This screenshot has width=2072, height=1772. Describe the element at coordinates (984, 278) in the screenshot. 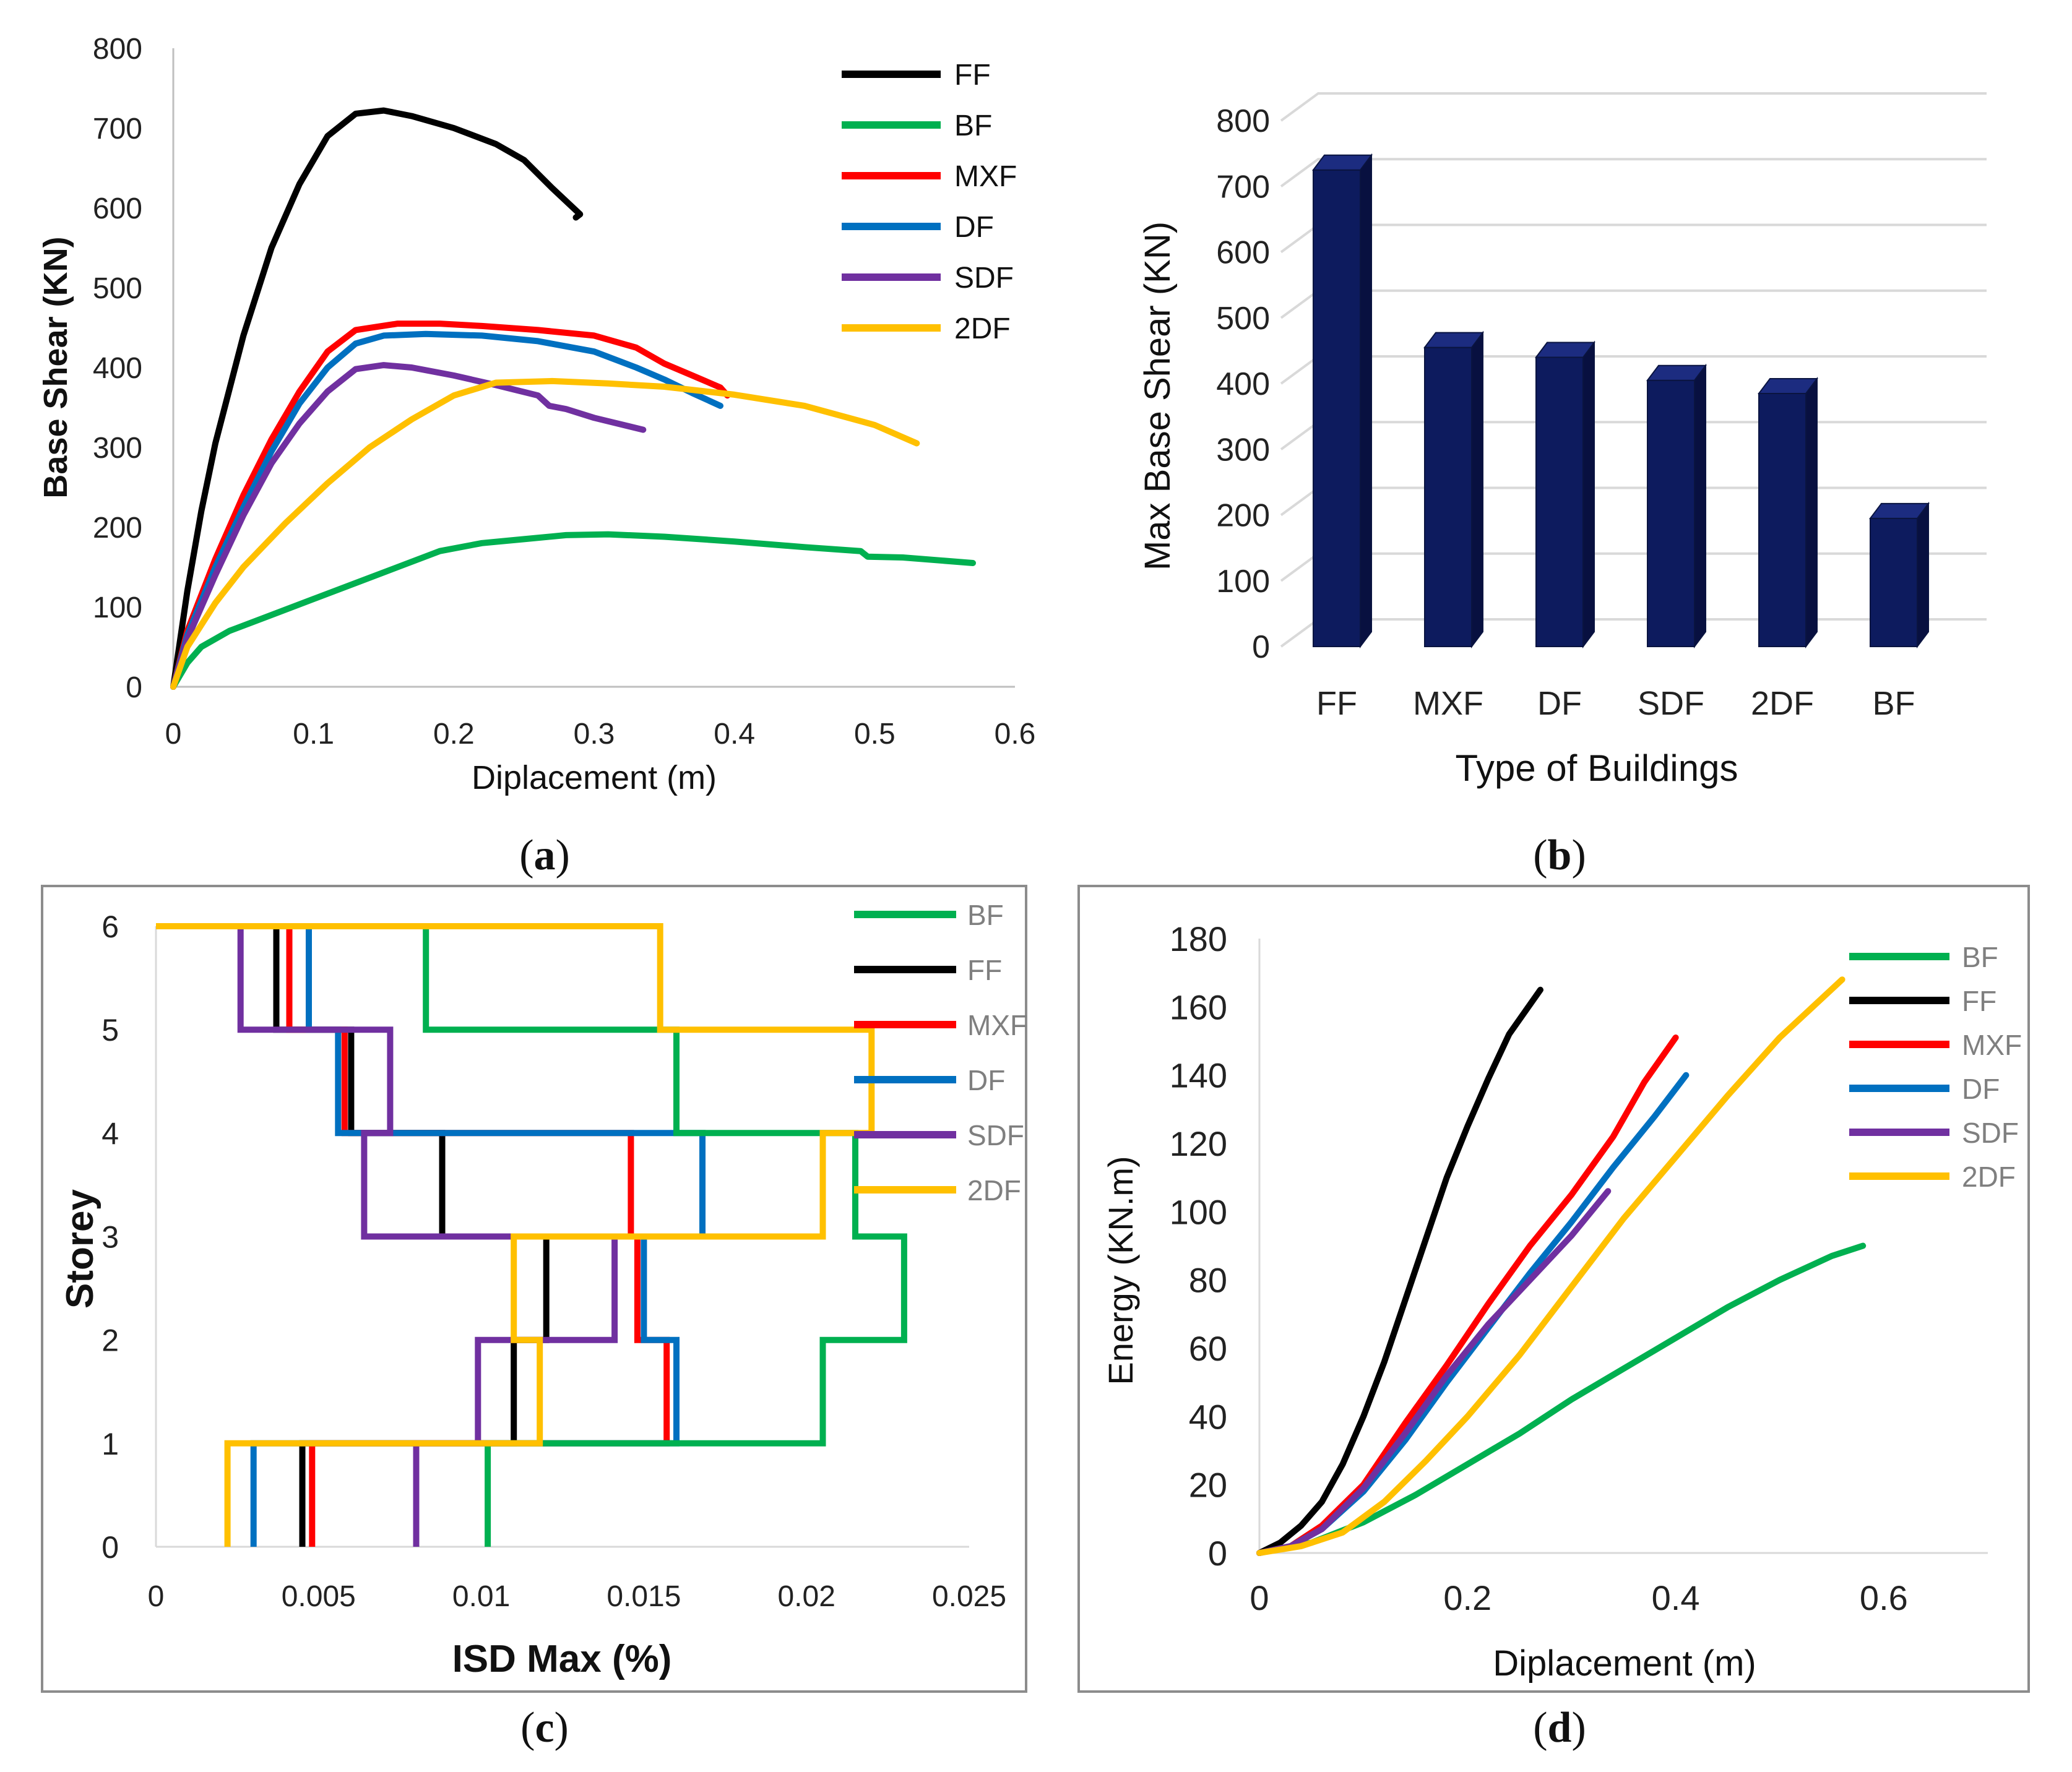

I see `legend-label-sdf: SDF` at that location.